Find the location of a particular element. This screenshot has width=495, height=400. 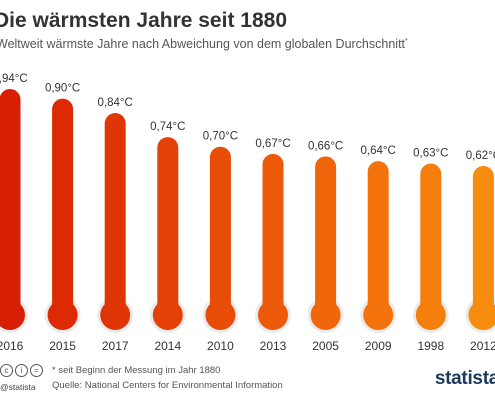

license-block: c i = @statista is located at coordinates (21, 379).